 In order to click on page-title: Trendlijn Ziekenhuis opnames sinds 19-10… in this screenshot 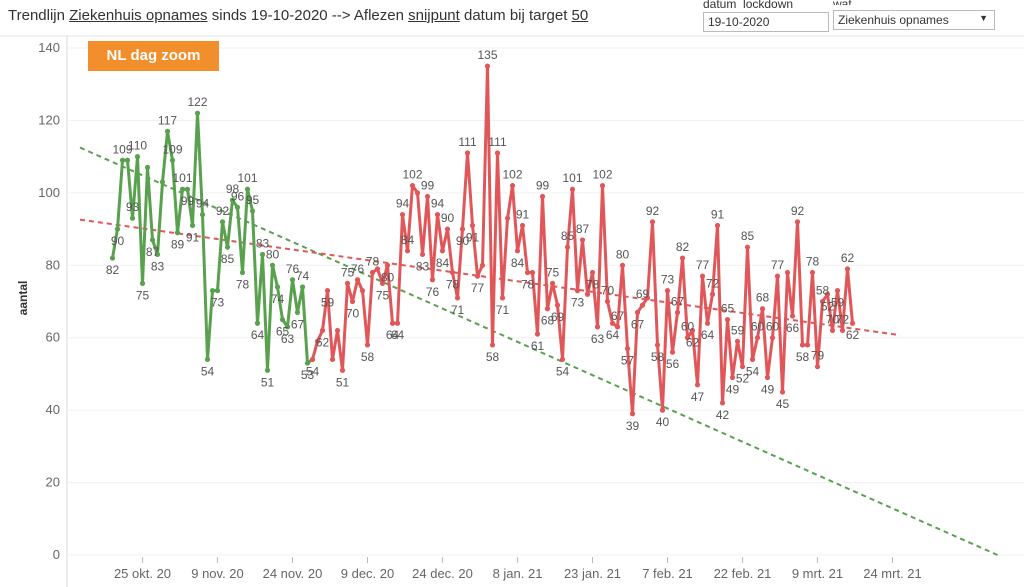, I will do `click(298, 15)`.